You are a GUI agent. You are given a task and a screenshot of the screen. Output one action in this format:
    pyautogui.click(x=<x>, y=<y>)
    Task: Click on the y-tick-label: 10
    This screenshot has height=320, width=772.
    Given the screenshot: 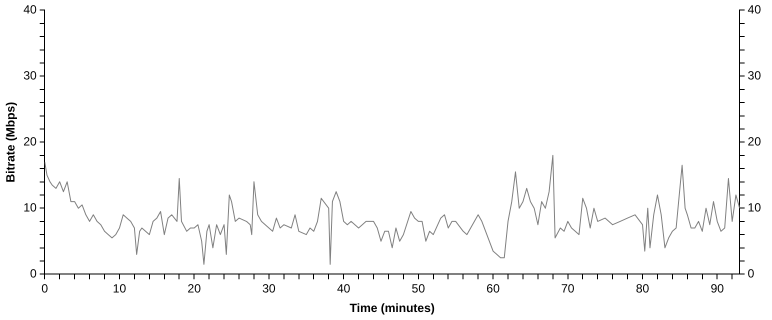 What is the action you would take?
    pyautogui.click(x=30, y=207)
    